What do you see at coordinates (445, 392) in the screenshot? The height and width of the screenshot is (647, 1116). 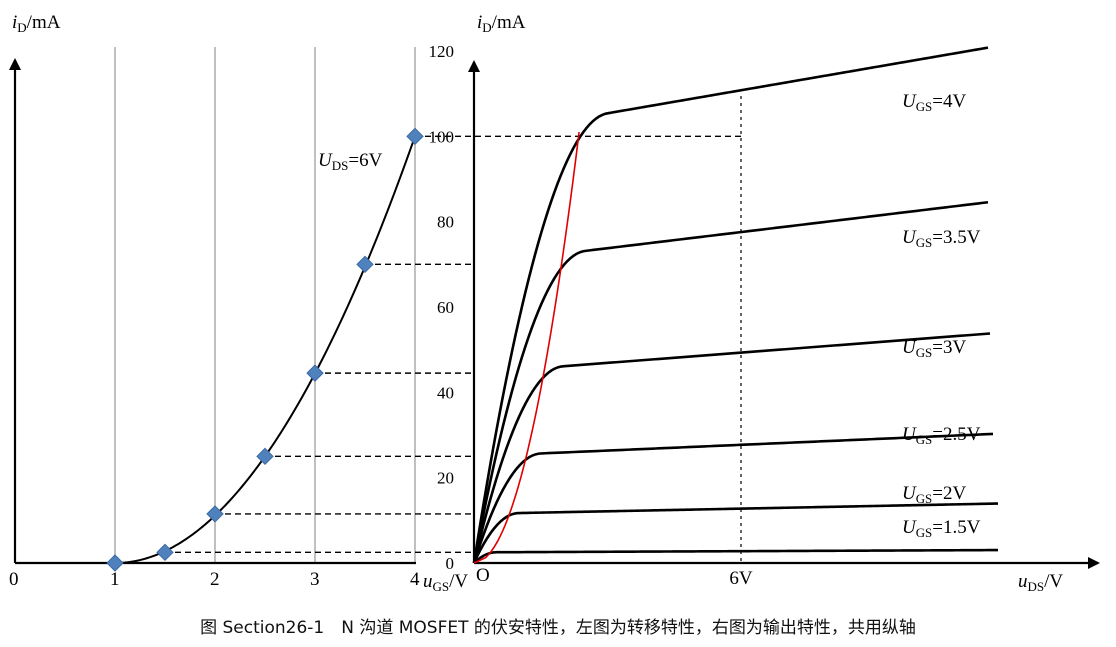 I see `y-tick-label-40: 40` at bounding box center [445, 392].